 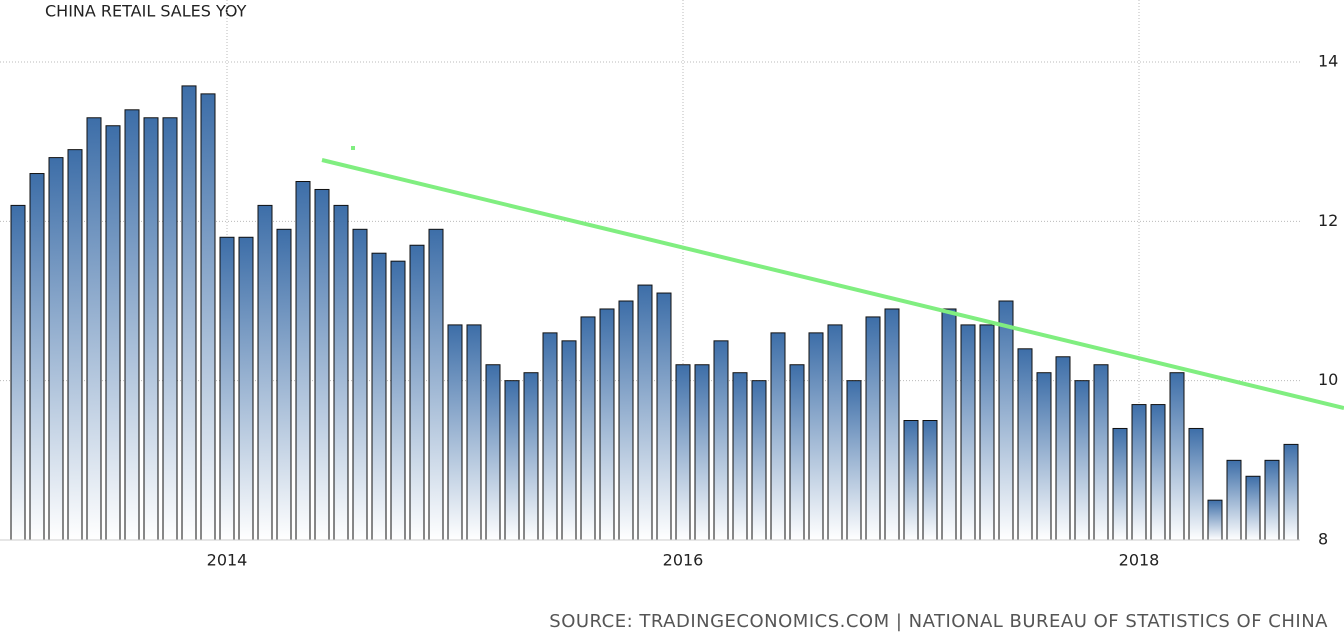 What do you see at coordinates (1328, 379) in the screenshot?
I see `y-tick-label: 10` at bounding box center [1328, 379].